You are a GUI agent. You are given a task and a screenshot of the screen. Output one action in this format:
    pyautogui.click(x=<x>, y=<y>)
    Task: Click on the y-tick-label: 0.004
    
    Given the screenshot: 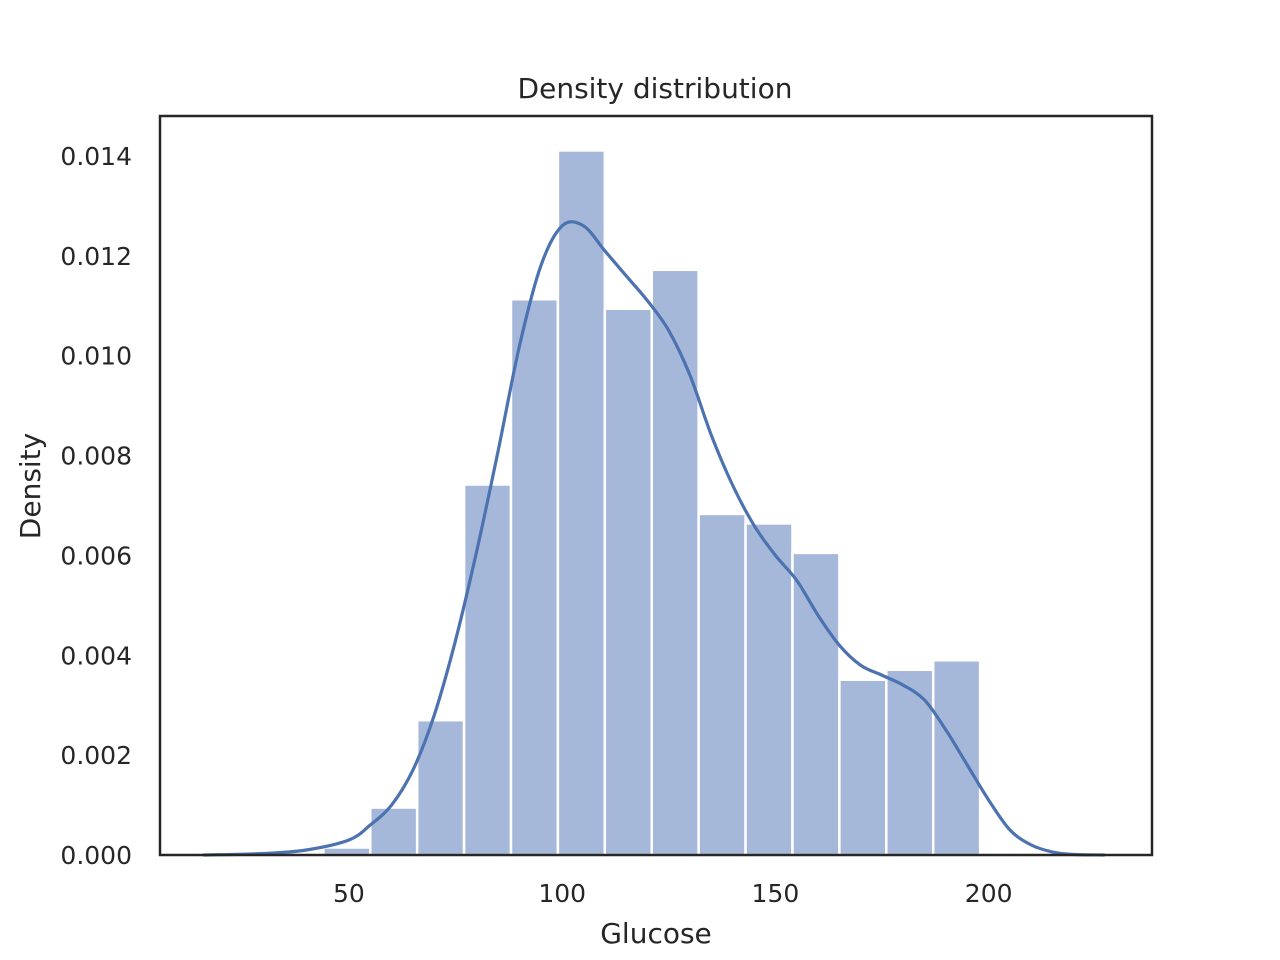 What is the action you would take?
    pyautogui.click(x=96, y=655)
    